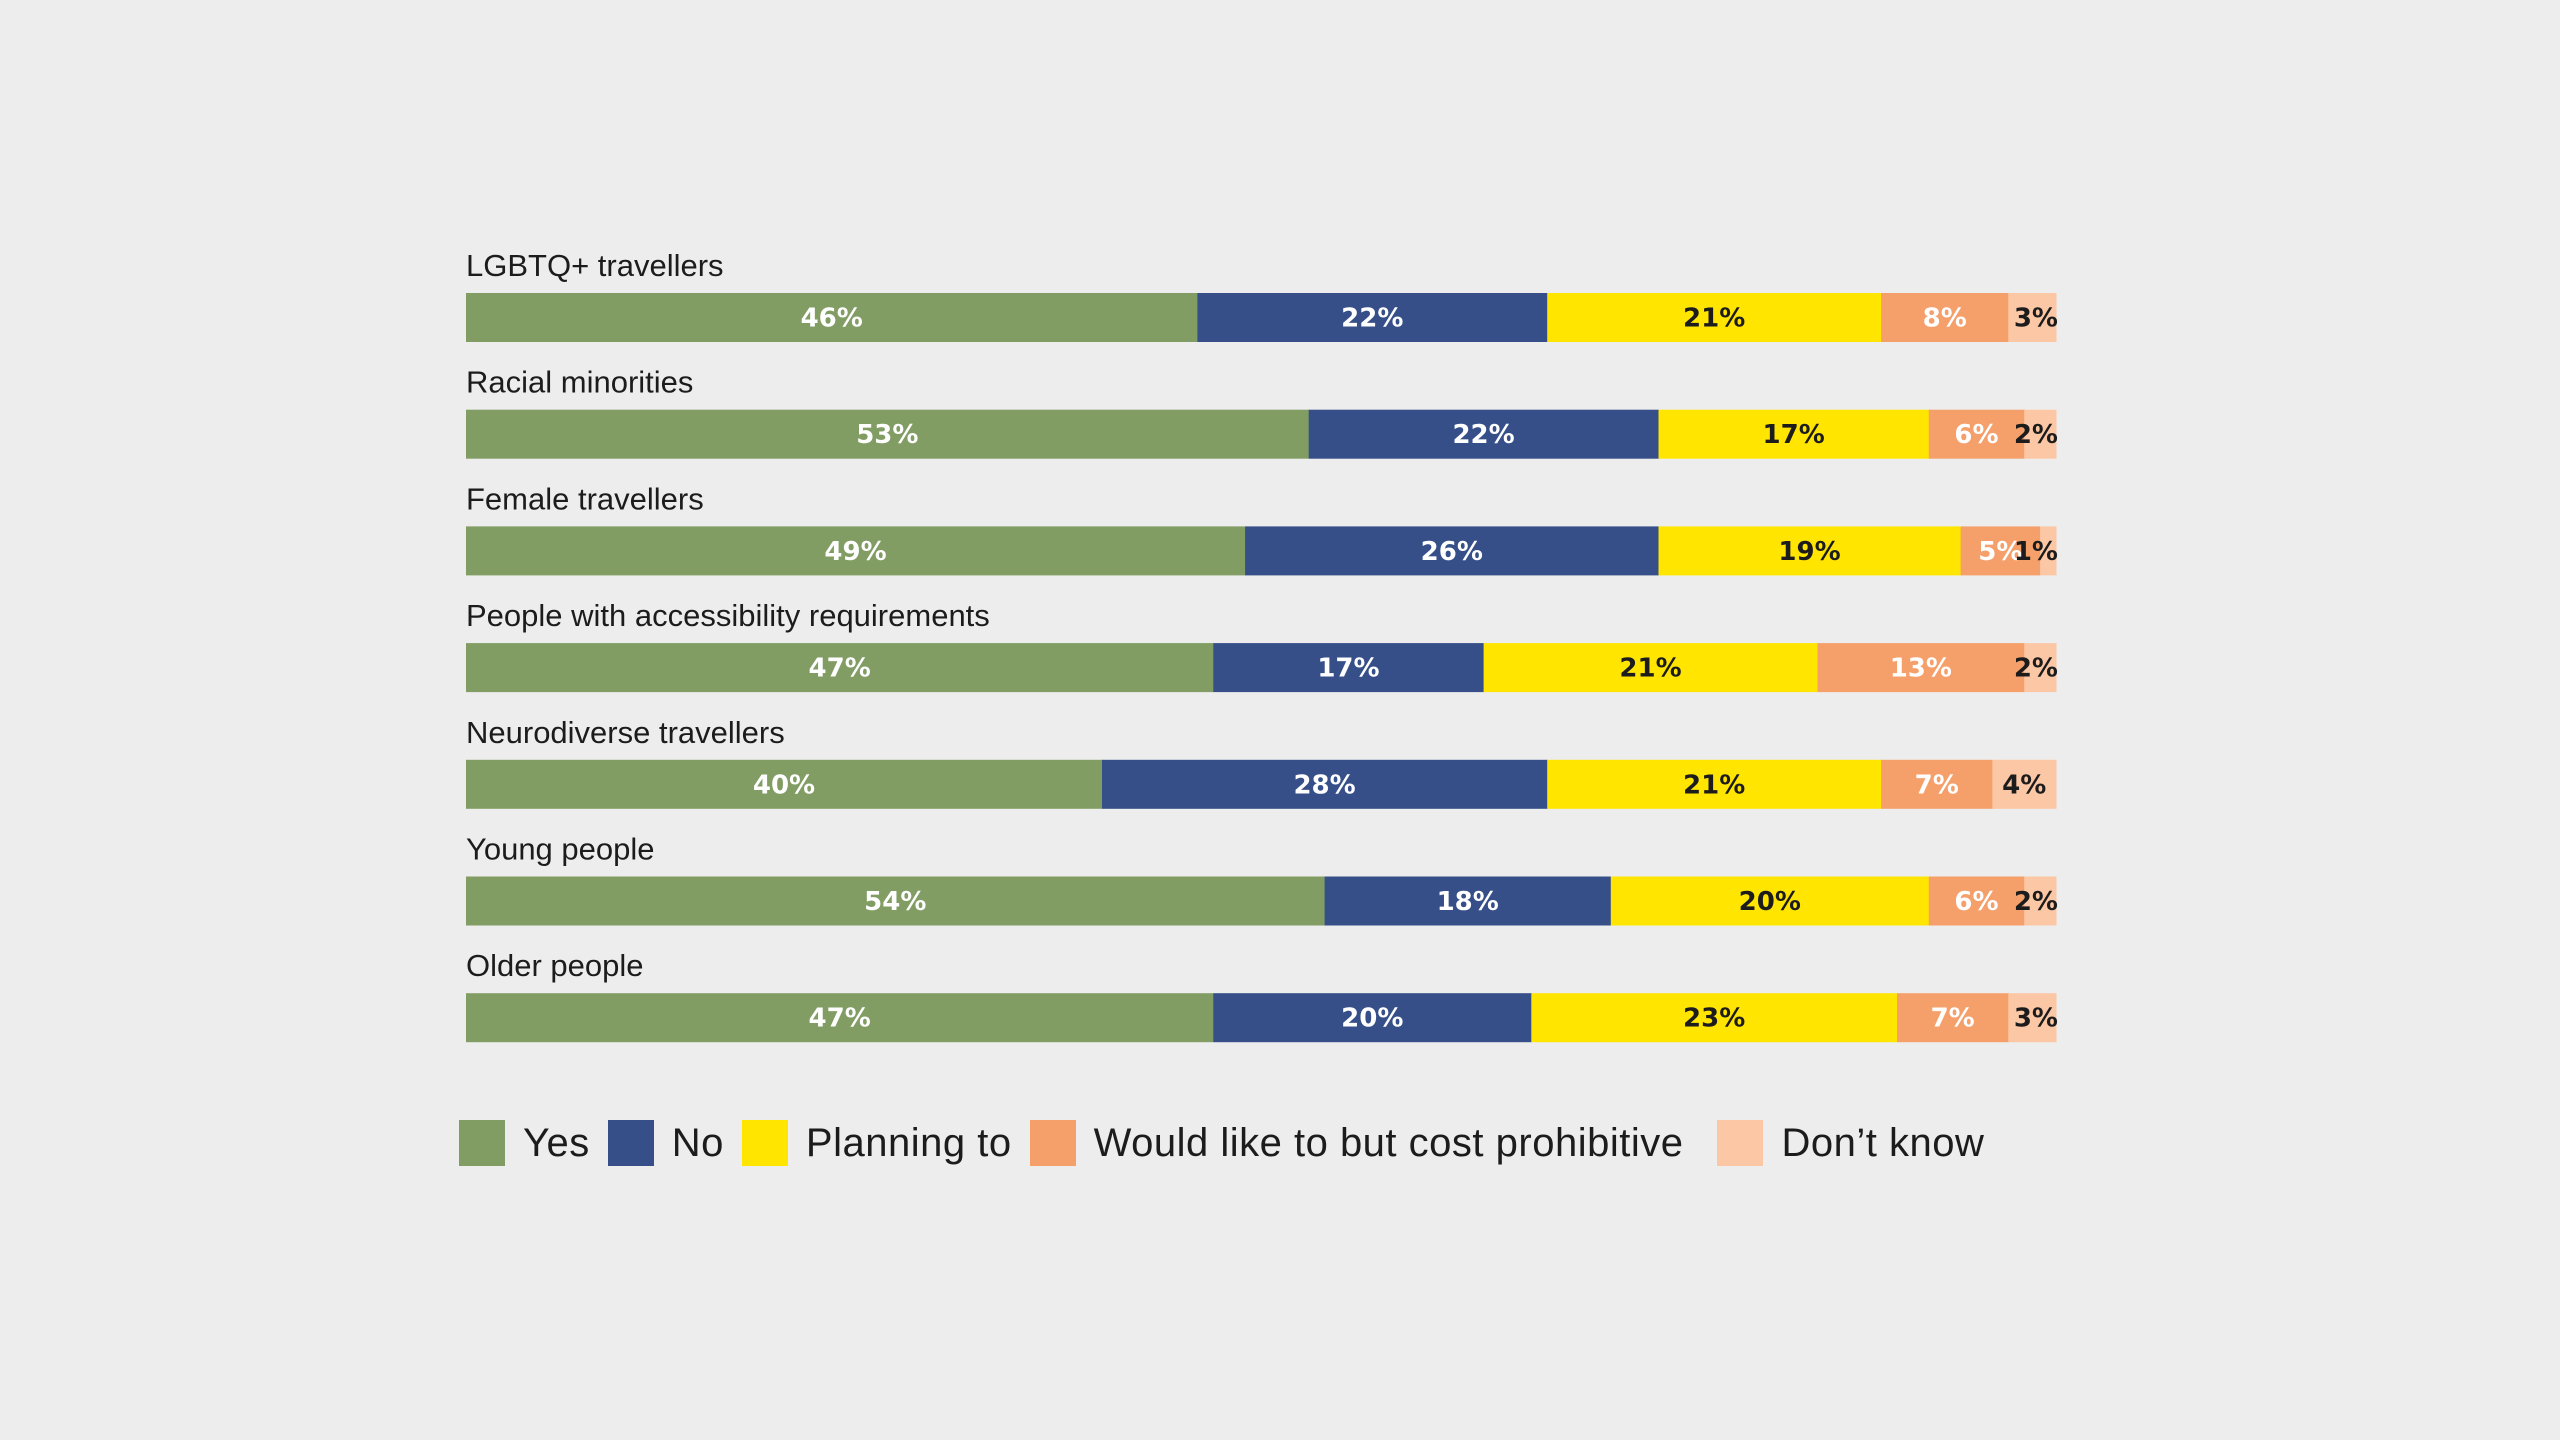 This screenshot has height=1440, width=2560. I want to click on legend-label: No, so click(697, 1142).